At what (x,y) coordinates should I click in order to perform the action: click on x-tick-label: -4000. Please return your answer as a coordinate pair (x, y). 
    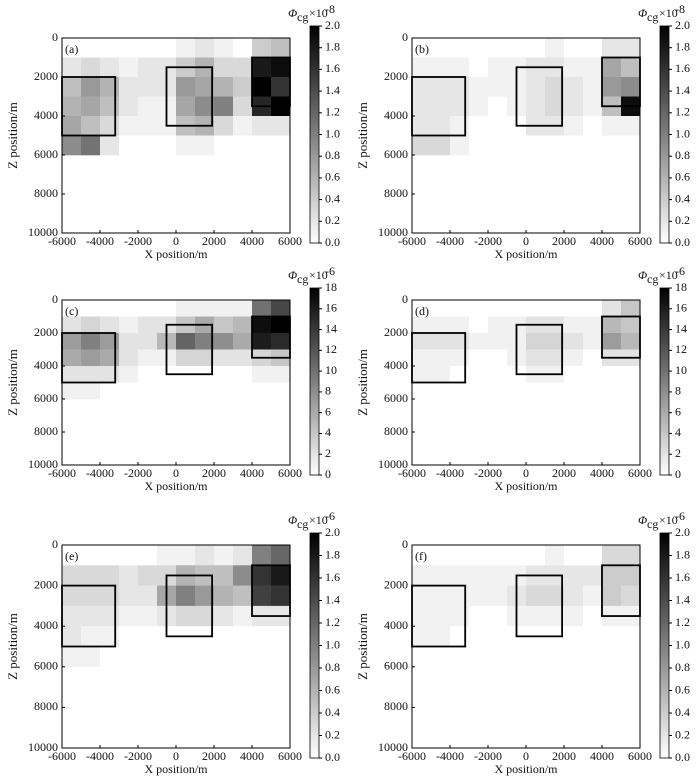
    Looking at the image, I should click on (450, 473).